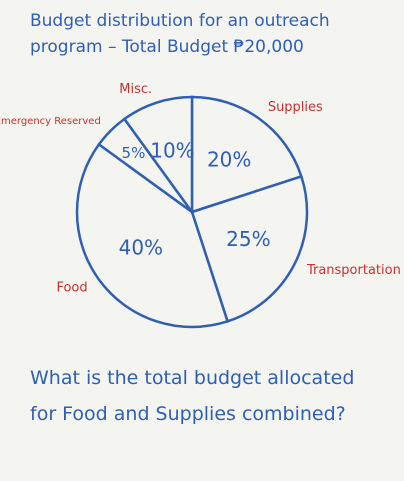 Image resolution: width=404 pixels, height=481 pixels. I want to click on category-label: Food, so click(71, 287).